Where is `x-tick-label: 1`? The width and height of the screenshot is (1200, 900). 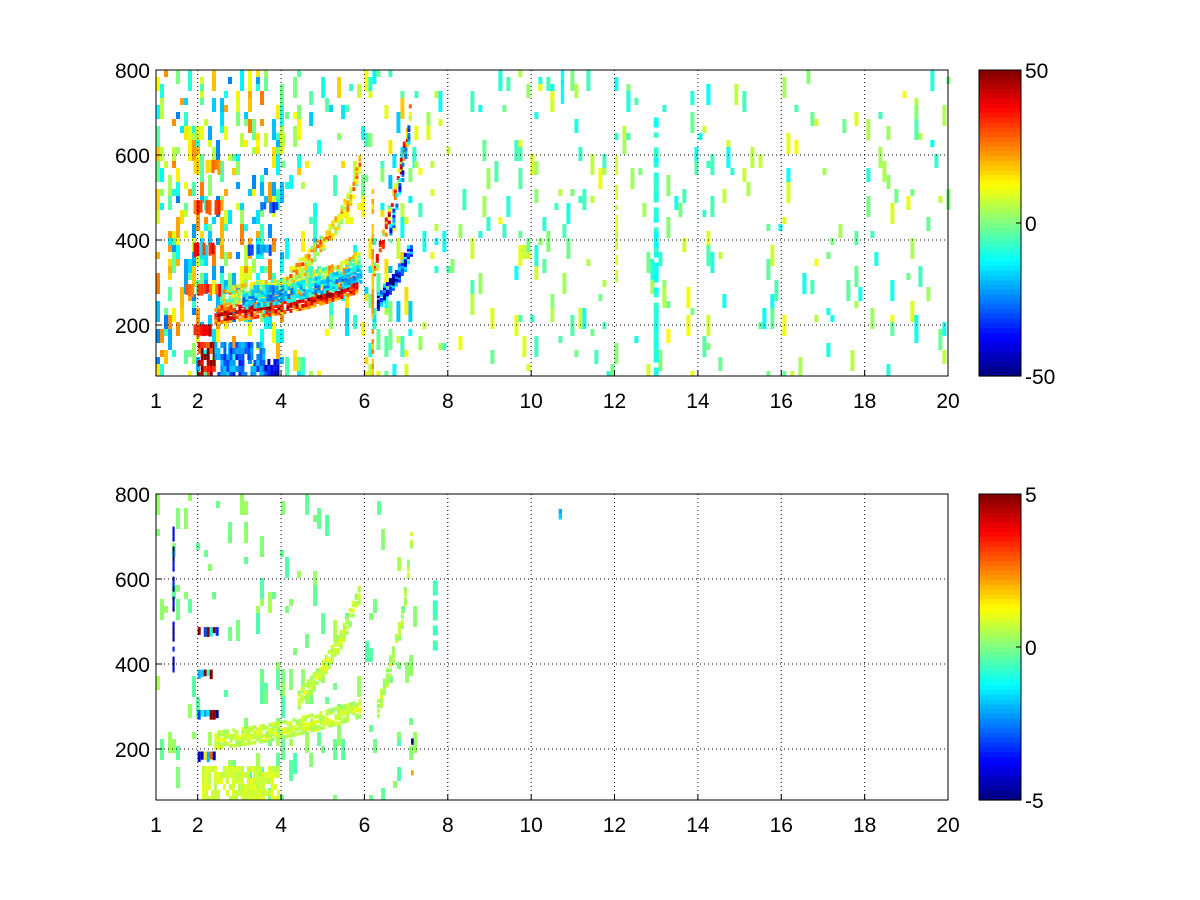
x-tick-label: 1 is located at coordinates (156, 401).